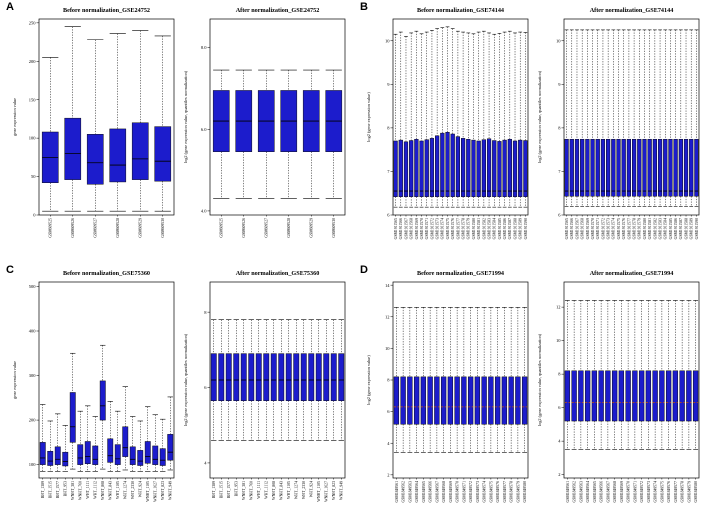  I want to click on svg-text: 2, so click(559, 474).